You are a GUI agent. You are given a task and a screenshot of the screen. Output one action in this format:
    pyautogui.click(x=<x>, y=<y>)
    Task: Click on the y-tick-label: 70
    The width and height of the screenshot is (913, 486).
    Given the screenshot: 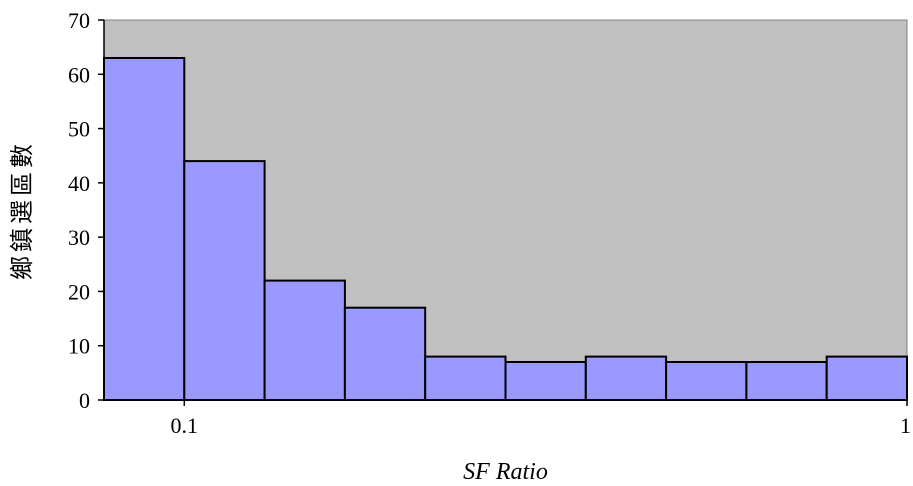 What is the action you would take?
    pyautogui.click(x=79, y=20)
    